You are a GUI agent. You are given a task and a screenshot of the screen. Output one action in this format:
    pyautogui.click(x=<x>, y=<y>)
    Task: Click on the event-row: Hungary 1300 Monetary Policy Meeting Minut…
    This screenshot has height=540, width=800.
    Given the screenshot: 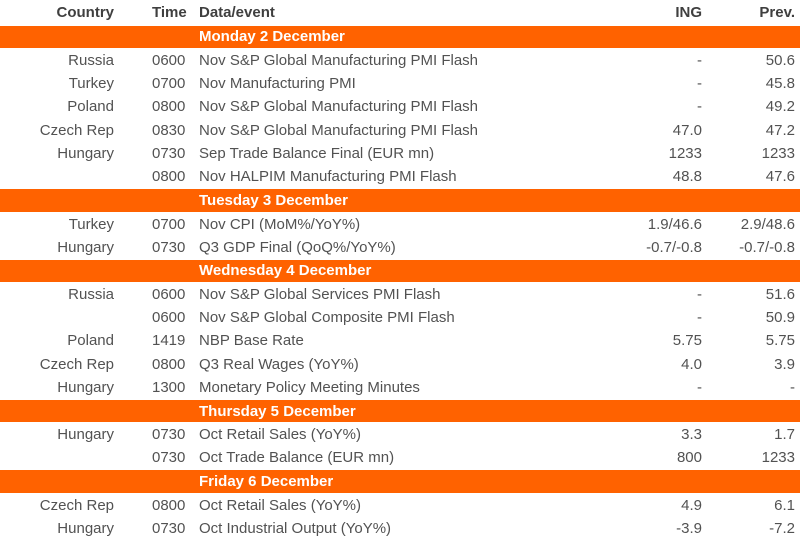 What is the action you would take?
    pyautogui.click(x=400, y=387)
    